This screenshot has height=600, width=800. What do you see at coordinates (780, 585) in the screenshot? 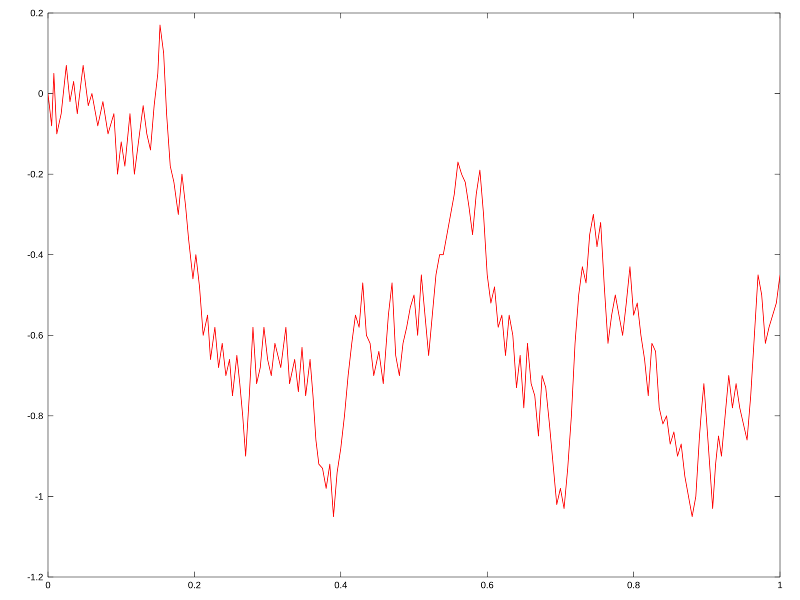
I see `x-tick-label: 1` at bounding box center [780, 585].